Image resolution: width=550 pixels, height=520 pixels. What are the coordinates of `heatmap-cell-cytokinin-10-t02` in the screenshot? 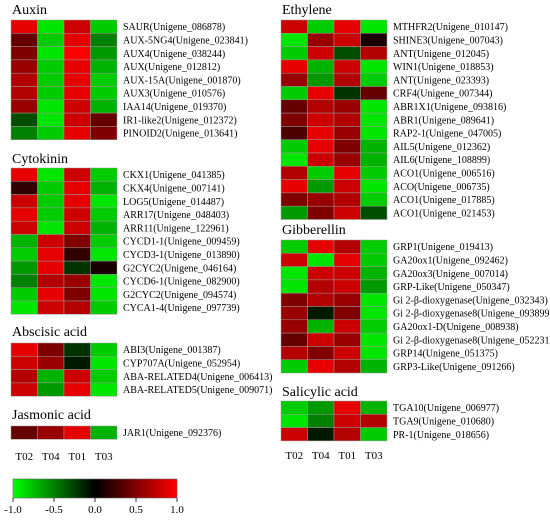 It's located at (24, 307).